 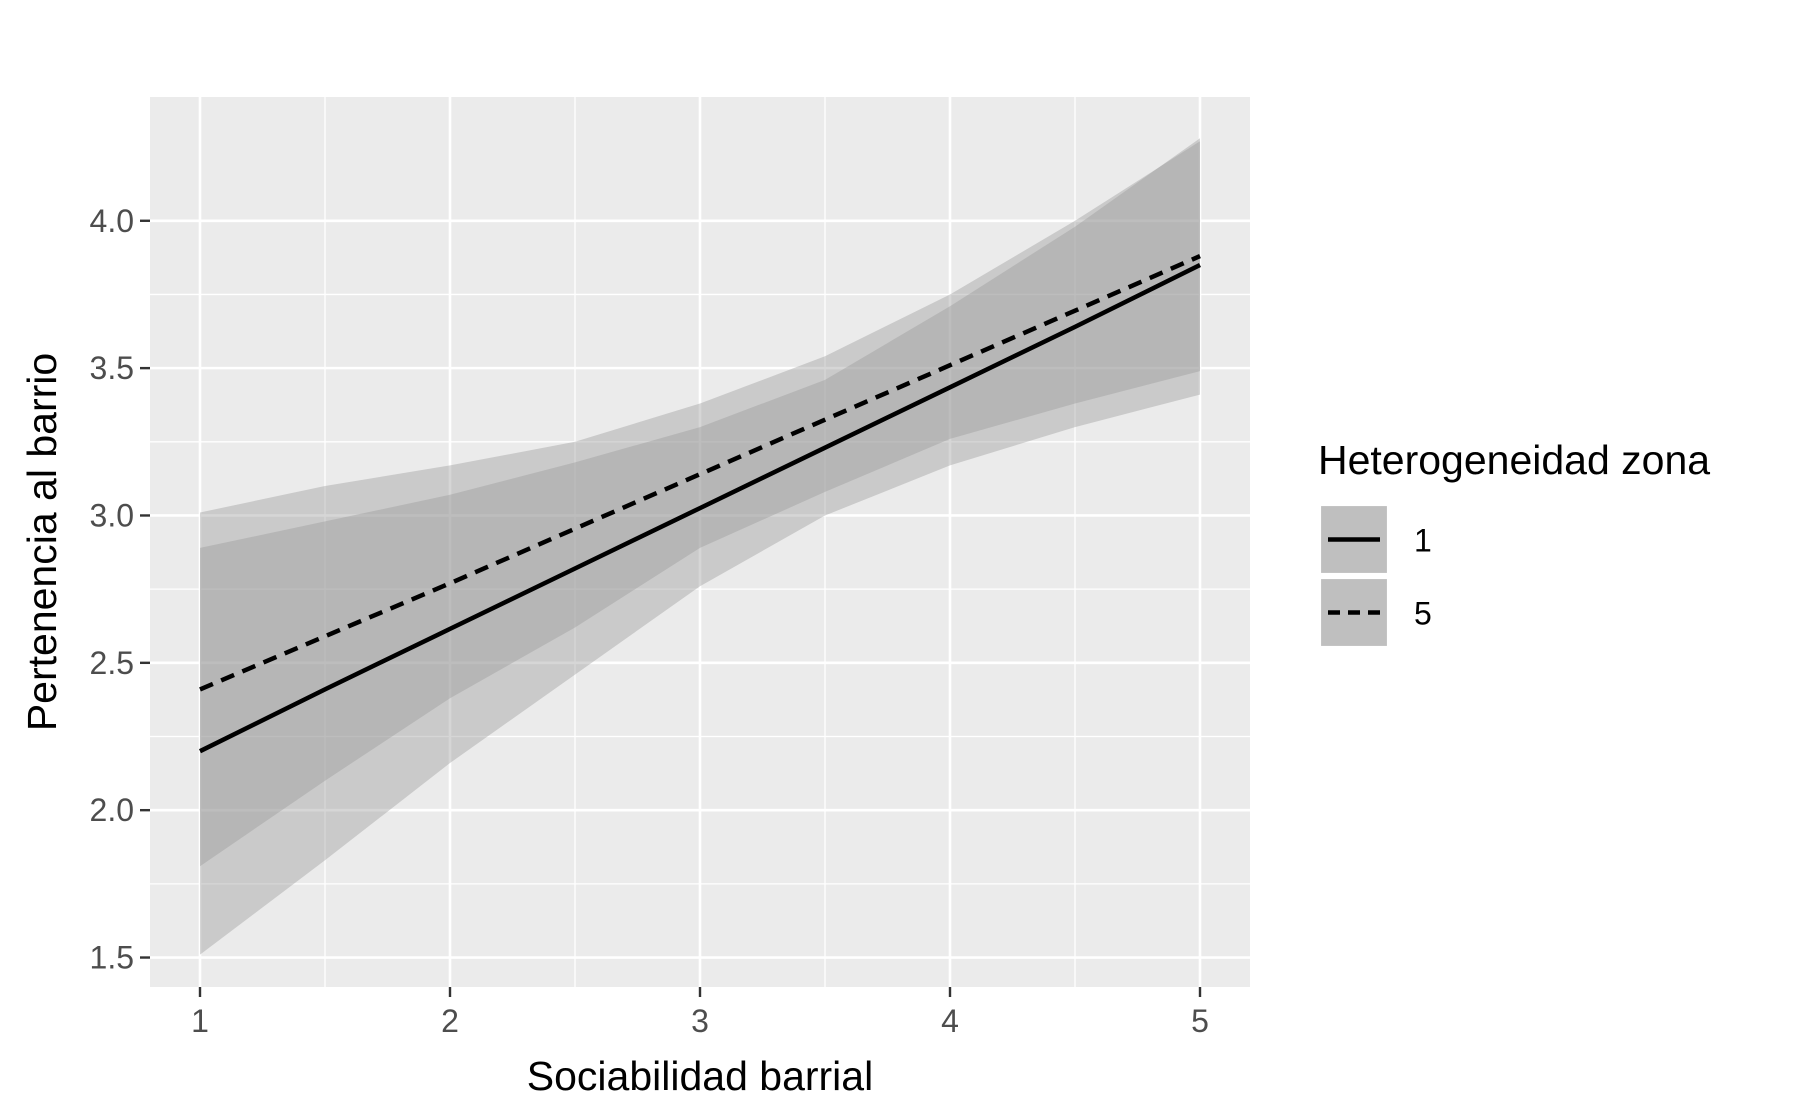 I want to click on y-tick-label: 1.5, so click(x=112, y=958).